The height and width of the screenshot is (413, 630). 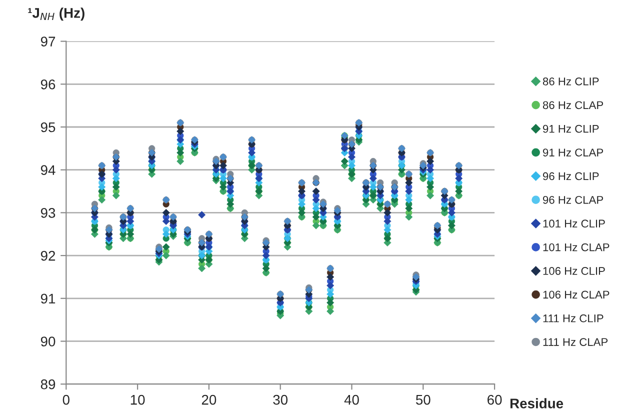 What do you see at coordinates (48, 170) in the screenshot?
I see `y-tick-label: 94` at bounding box center [48, 170].